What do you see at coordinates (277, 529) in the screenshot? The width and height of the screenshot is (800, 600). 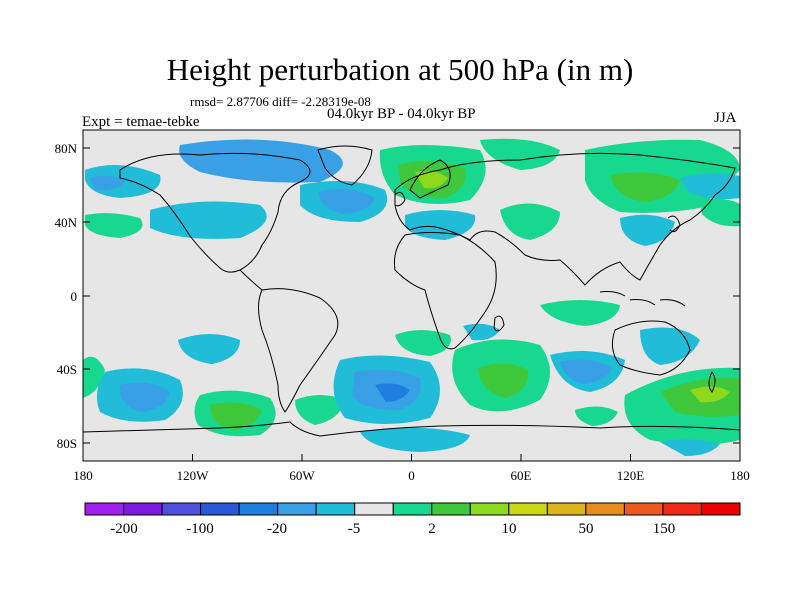 I see `colorbar-label: -20` at bounding box center [277, 529].